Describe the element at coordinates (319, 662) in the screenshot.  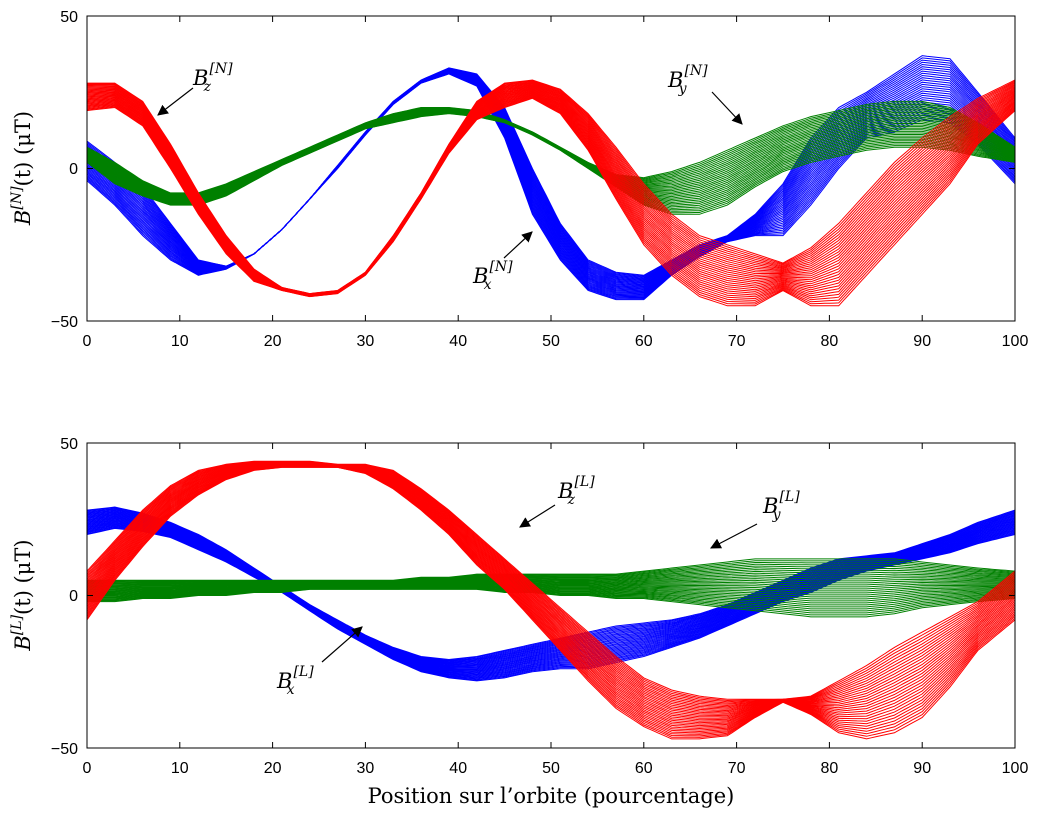
I see `annotation-bx-bottom: B[L] x` at that location.